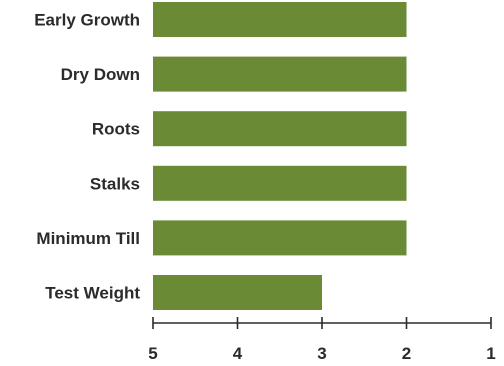 This screenshot has width=504, height=366. I want to click on category-label-stalks: Stalks, so click(115, 183).